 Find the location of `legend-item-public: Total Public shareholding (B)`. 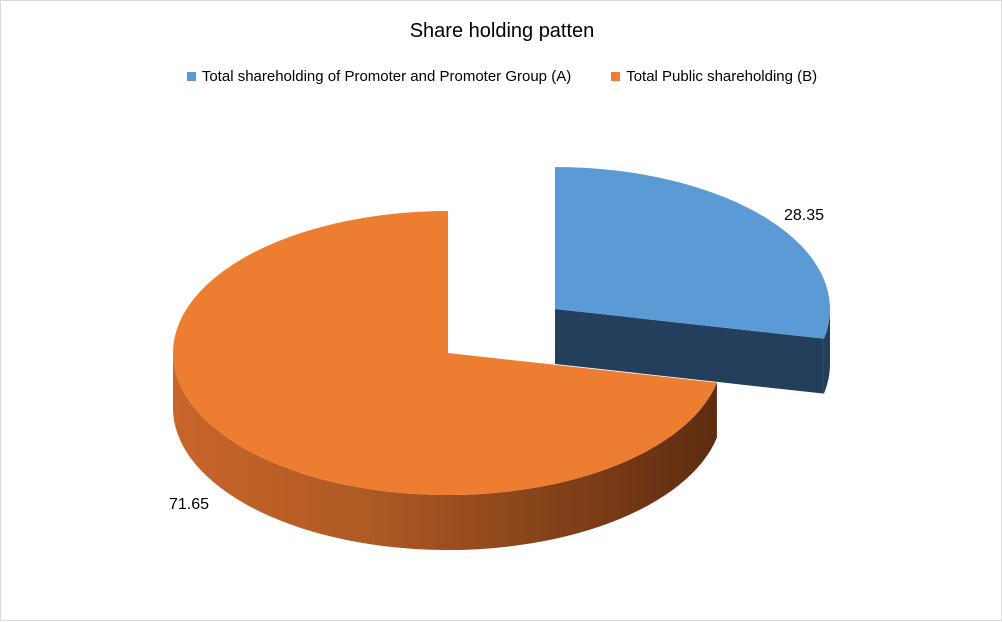

legend-item-public: Total Public shareholding (B) is located at coordinates (714, 76).